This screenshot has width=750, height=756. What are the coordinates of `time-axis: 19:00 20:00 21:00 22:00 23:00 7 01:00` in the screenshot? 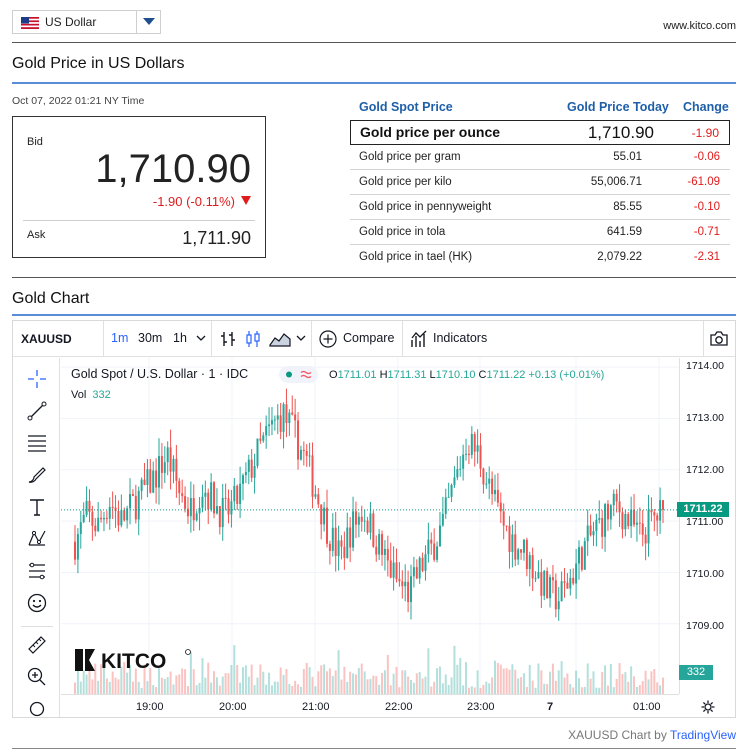 It's located at (388, 705).